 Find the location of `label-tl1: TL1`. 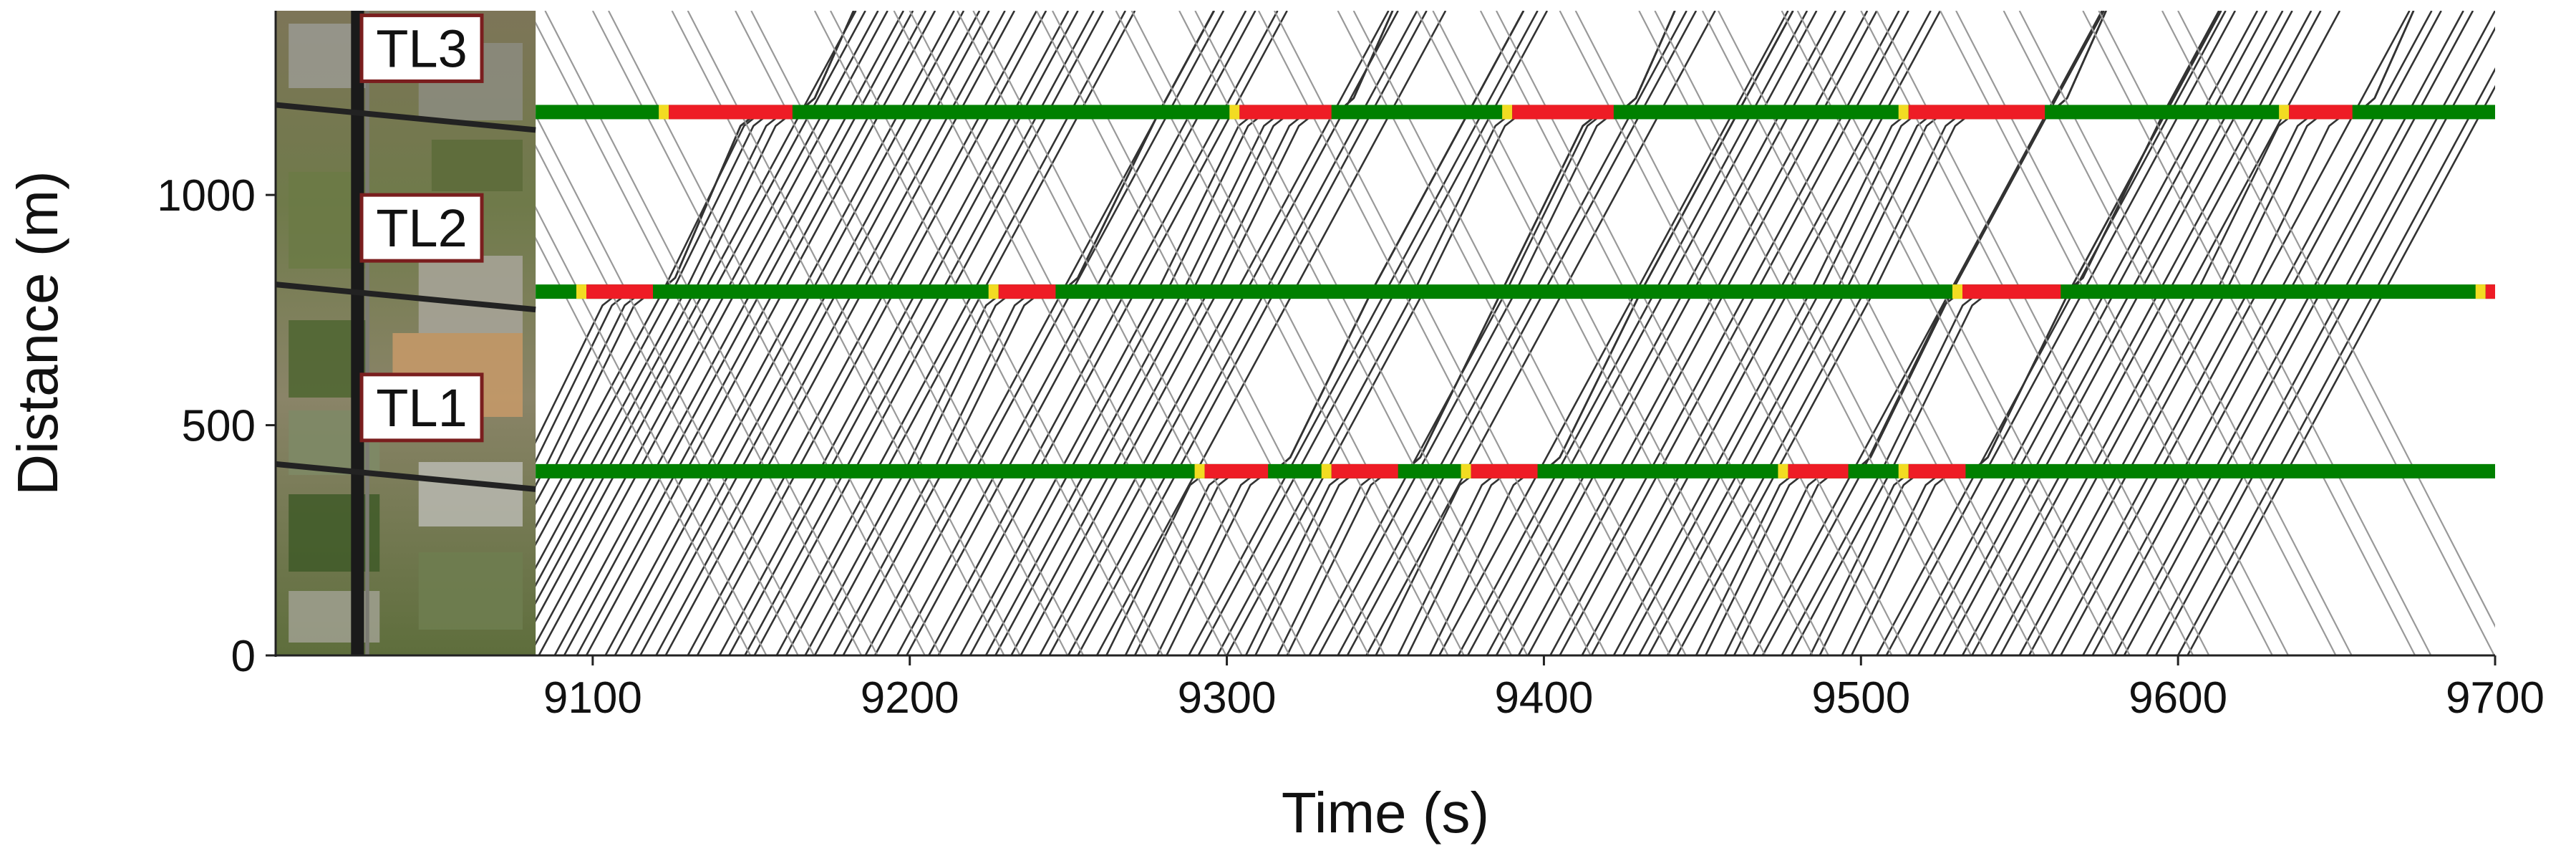

label-tl1: TL1 is located at coordinates (421, 408).